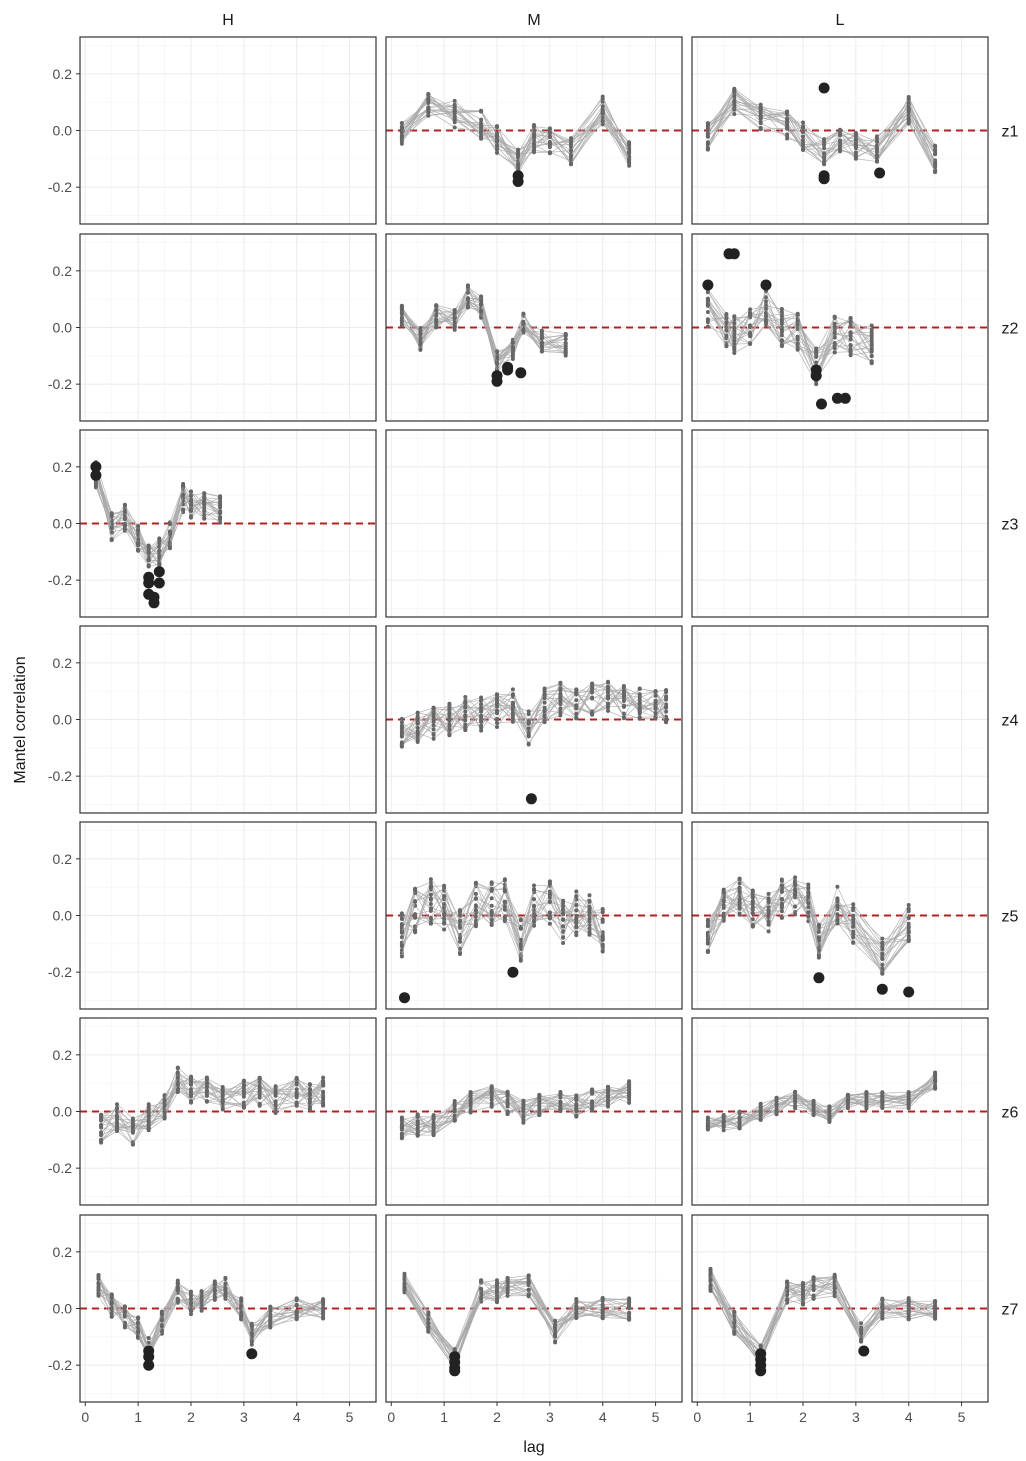 This screenshot has height=1461, width=1026. I want to click on x-tick-label: 0, so click(391, 1417).